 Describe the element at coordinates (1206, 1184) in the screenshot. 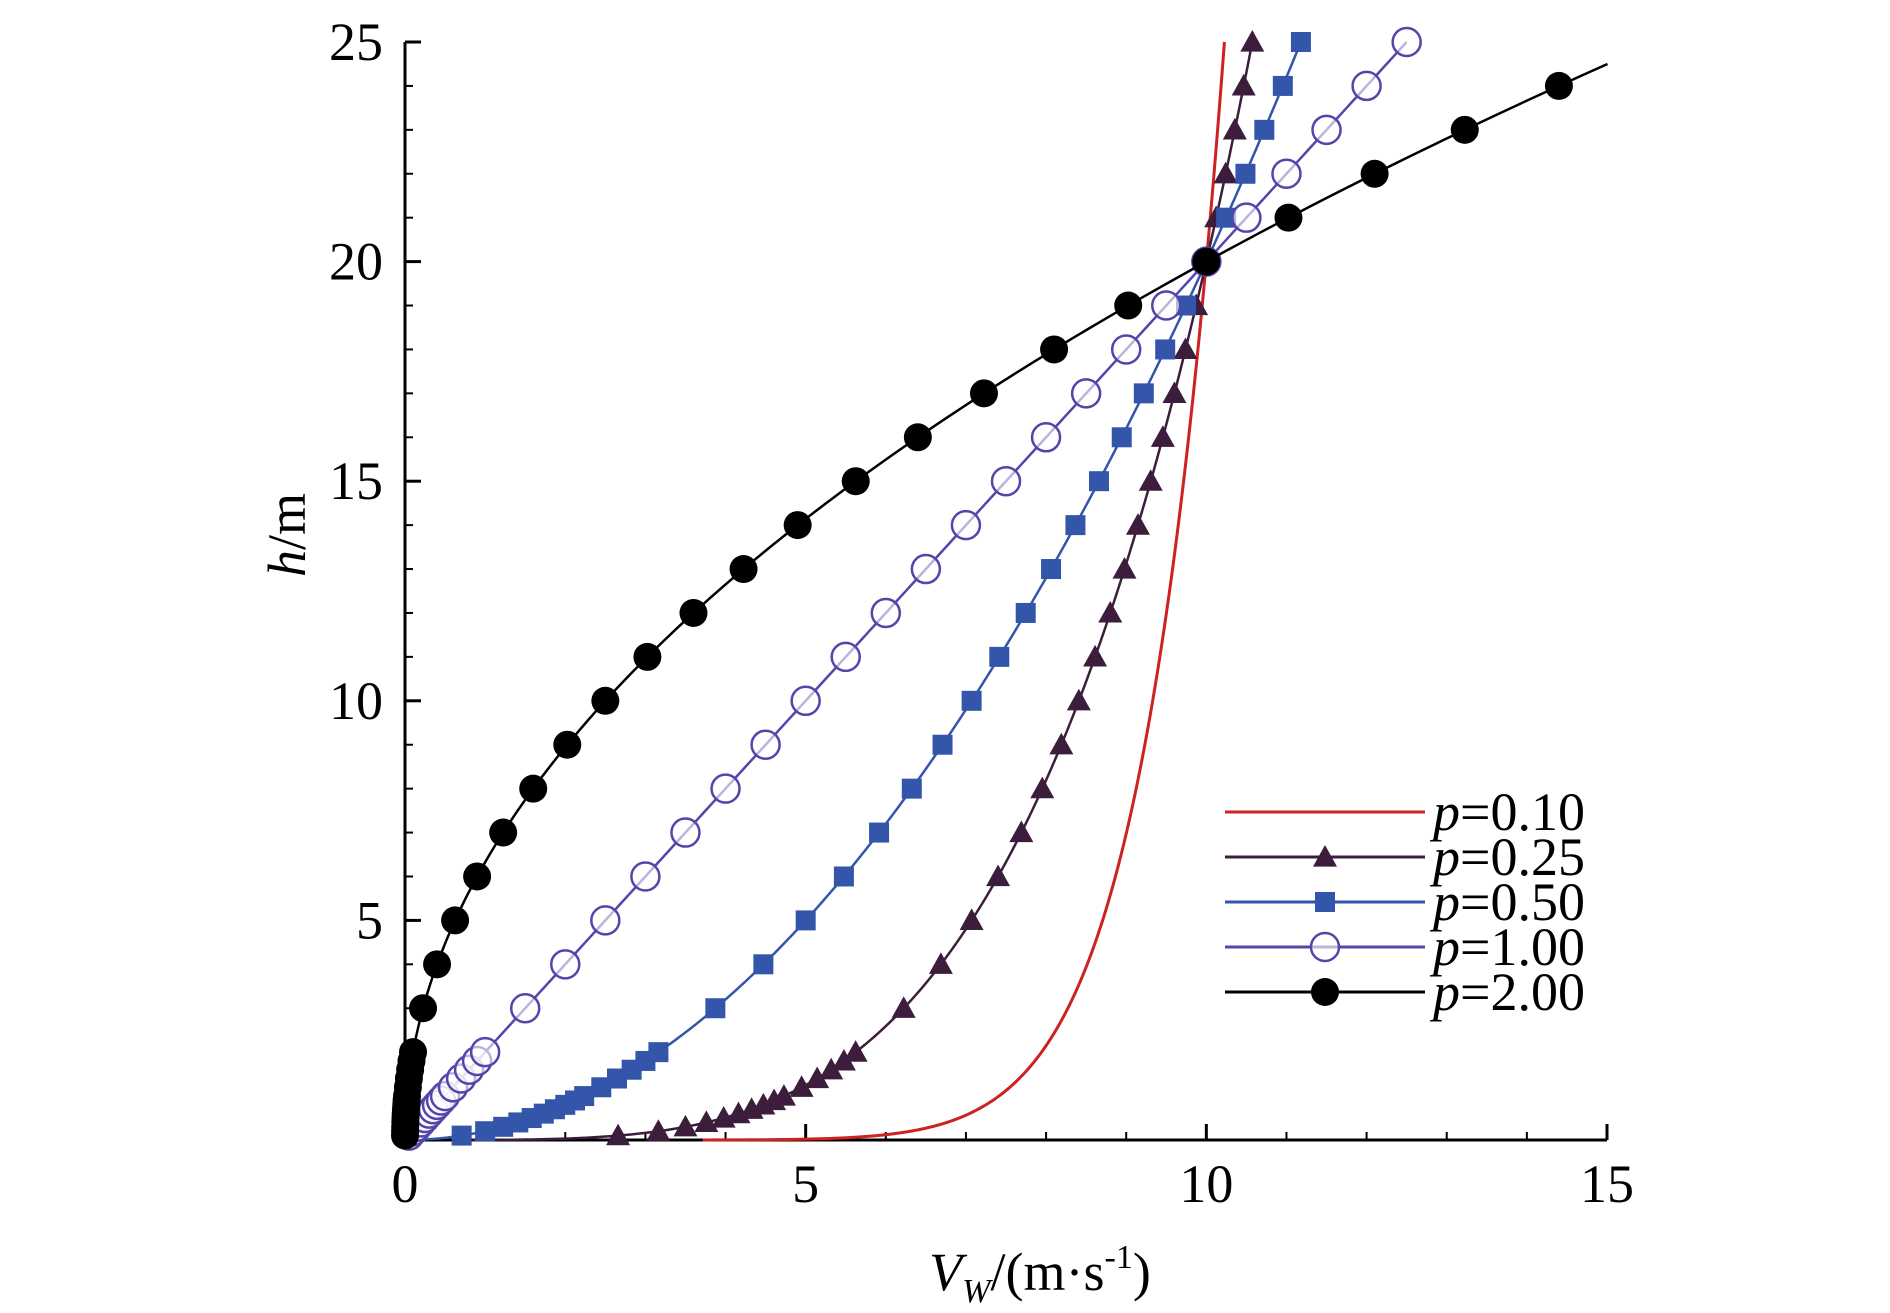

I see `x-tick-label: 10` at that location.